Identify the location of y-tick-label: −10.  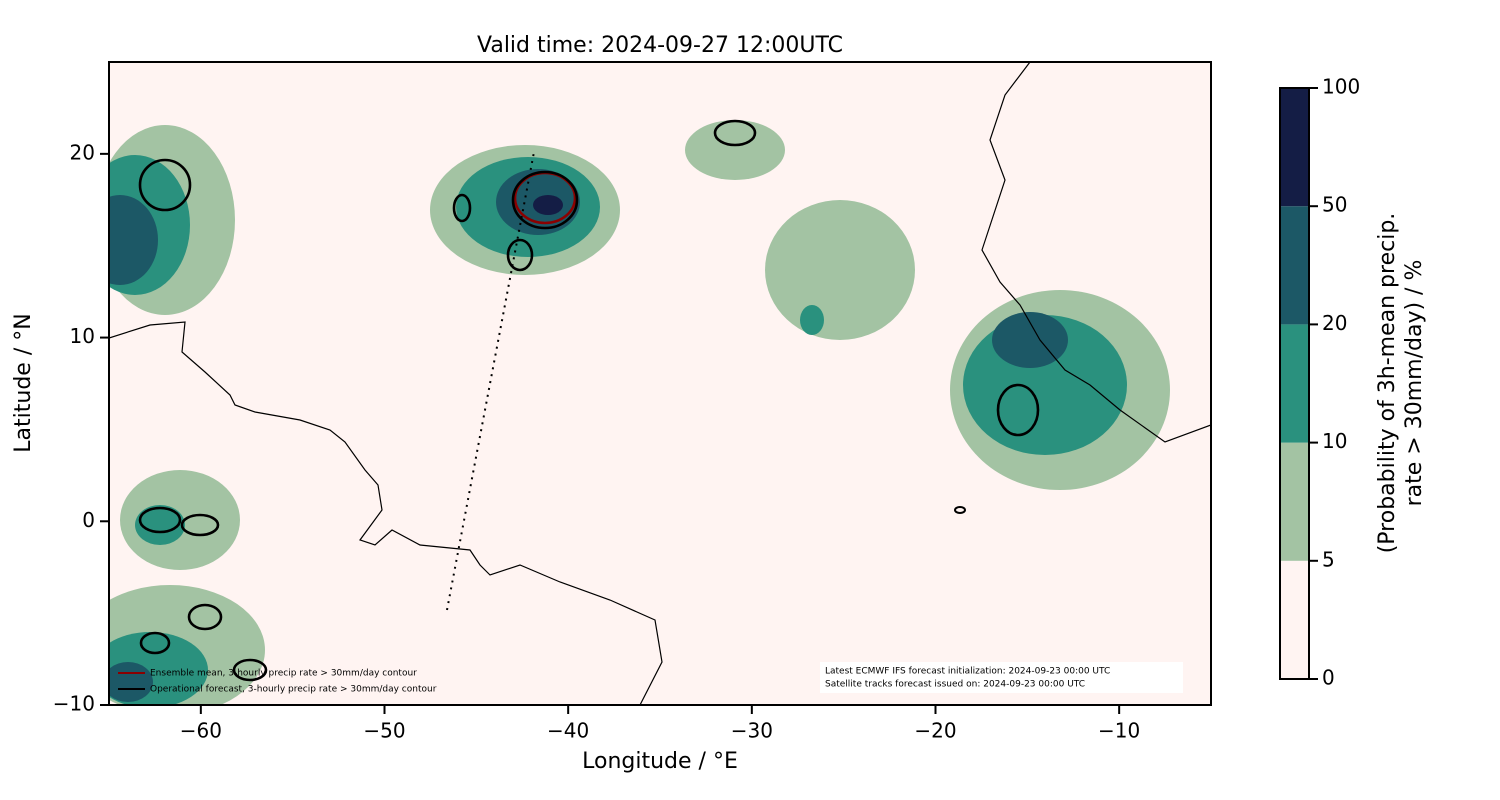
(74, 704).